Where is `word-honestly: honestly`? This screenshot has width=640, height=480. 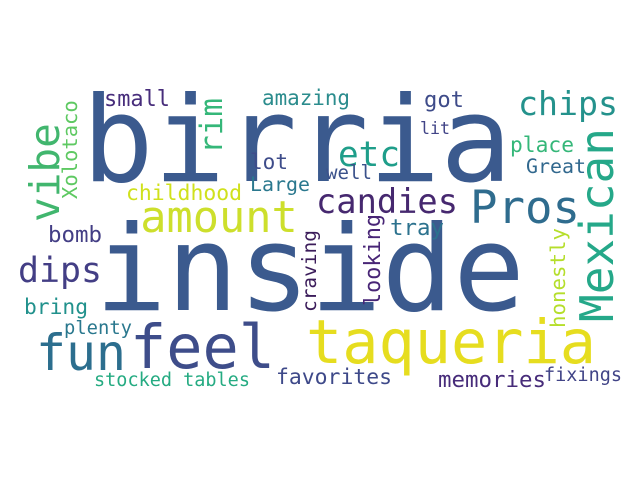 word-honestly: honestly is located at coordinates (557, 278).